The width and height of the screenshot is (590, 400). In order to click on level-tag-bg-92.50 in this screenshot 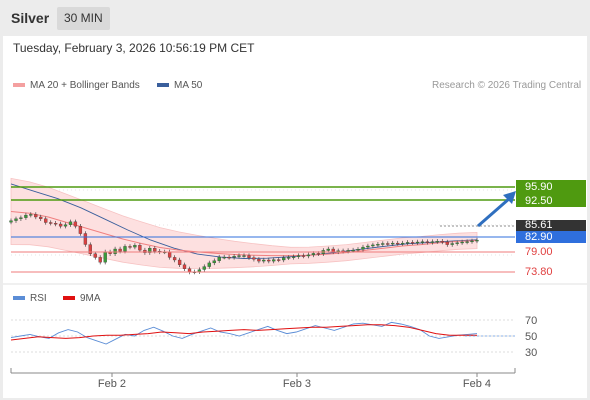, I will do `click(551, 200)`.